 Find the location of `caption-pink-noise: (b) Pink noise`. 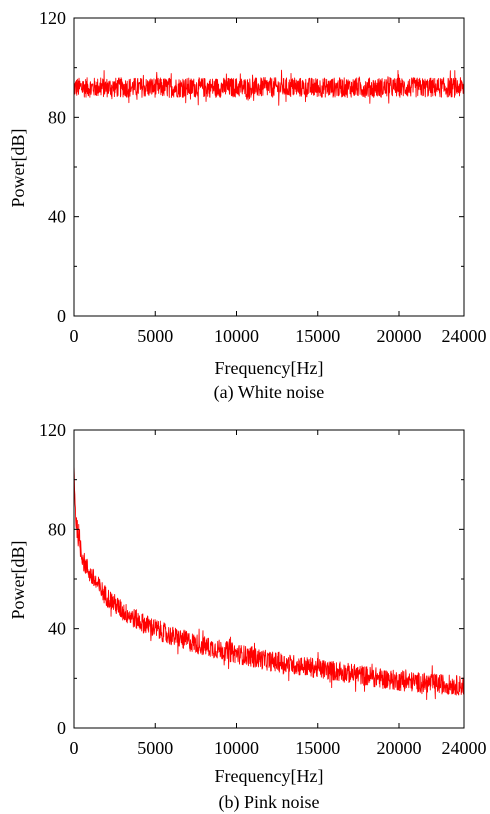

caption-pink-noise: (b) Pink noise is located at coordinates (269, 802).